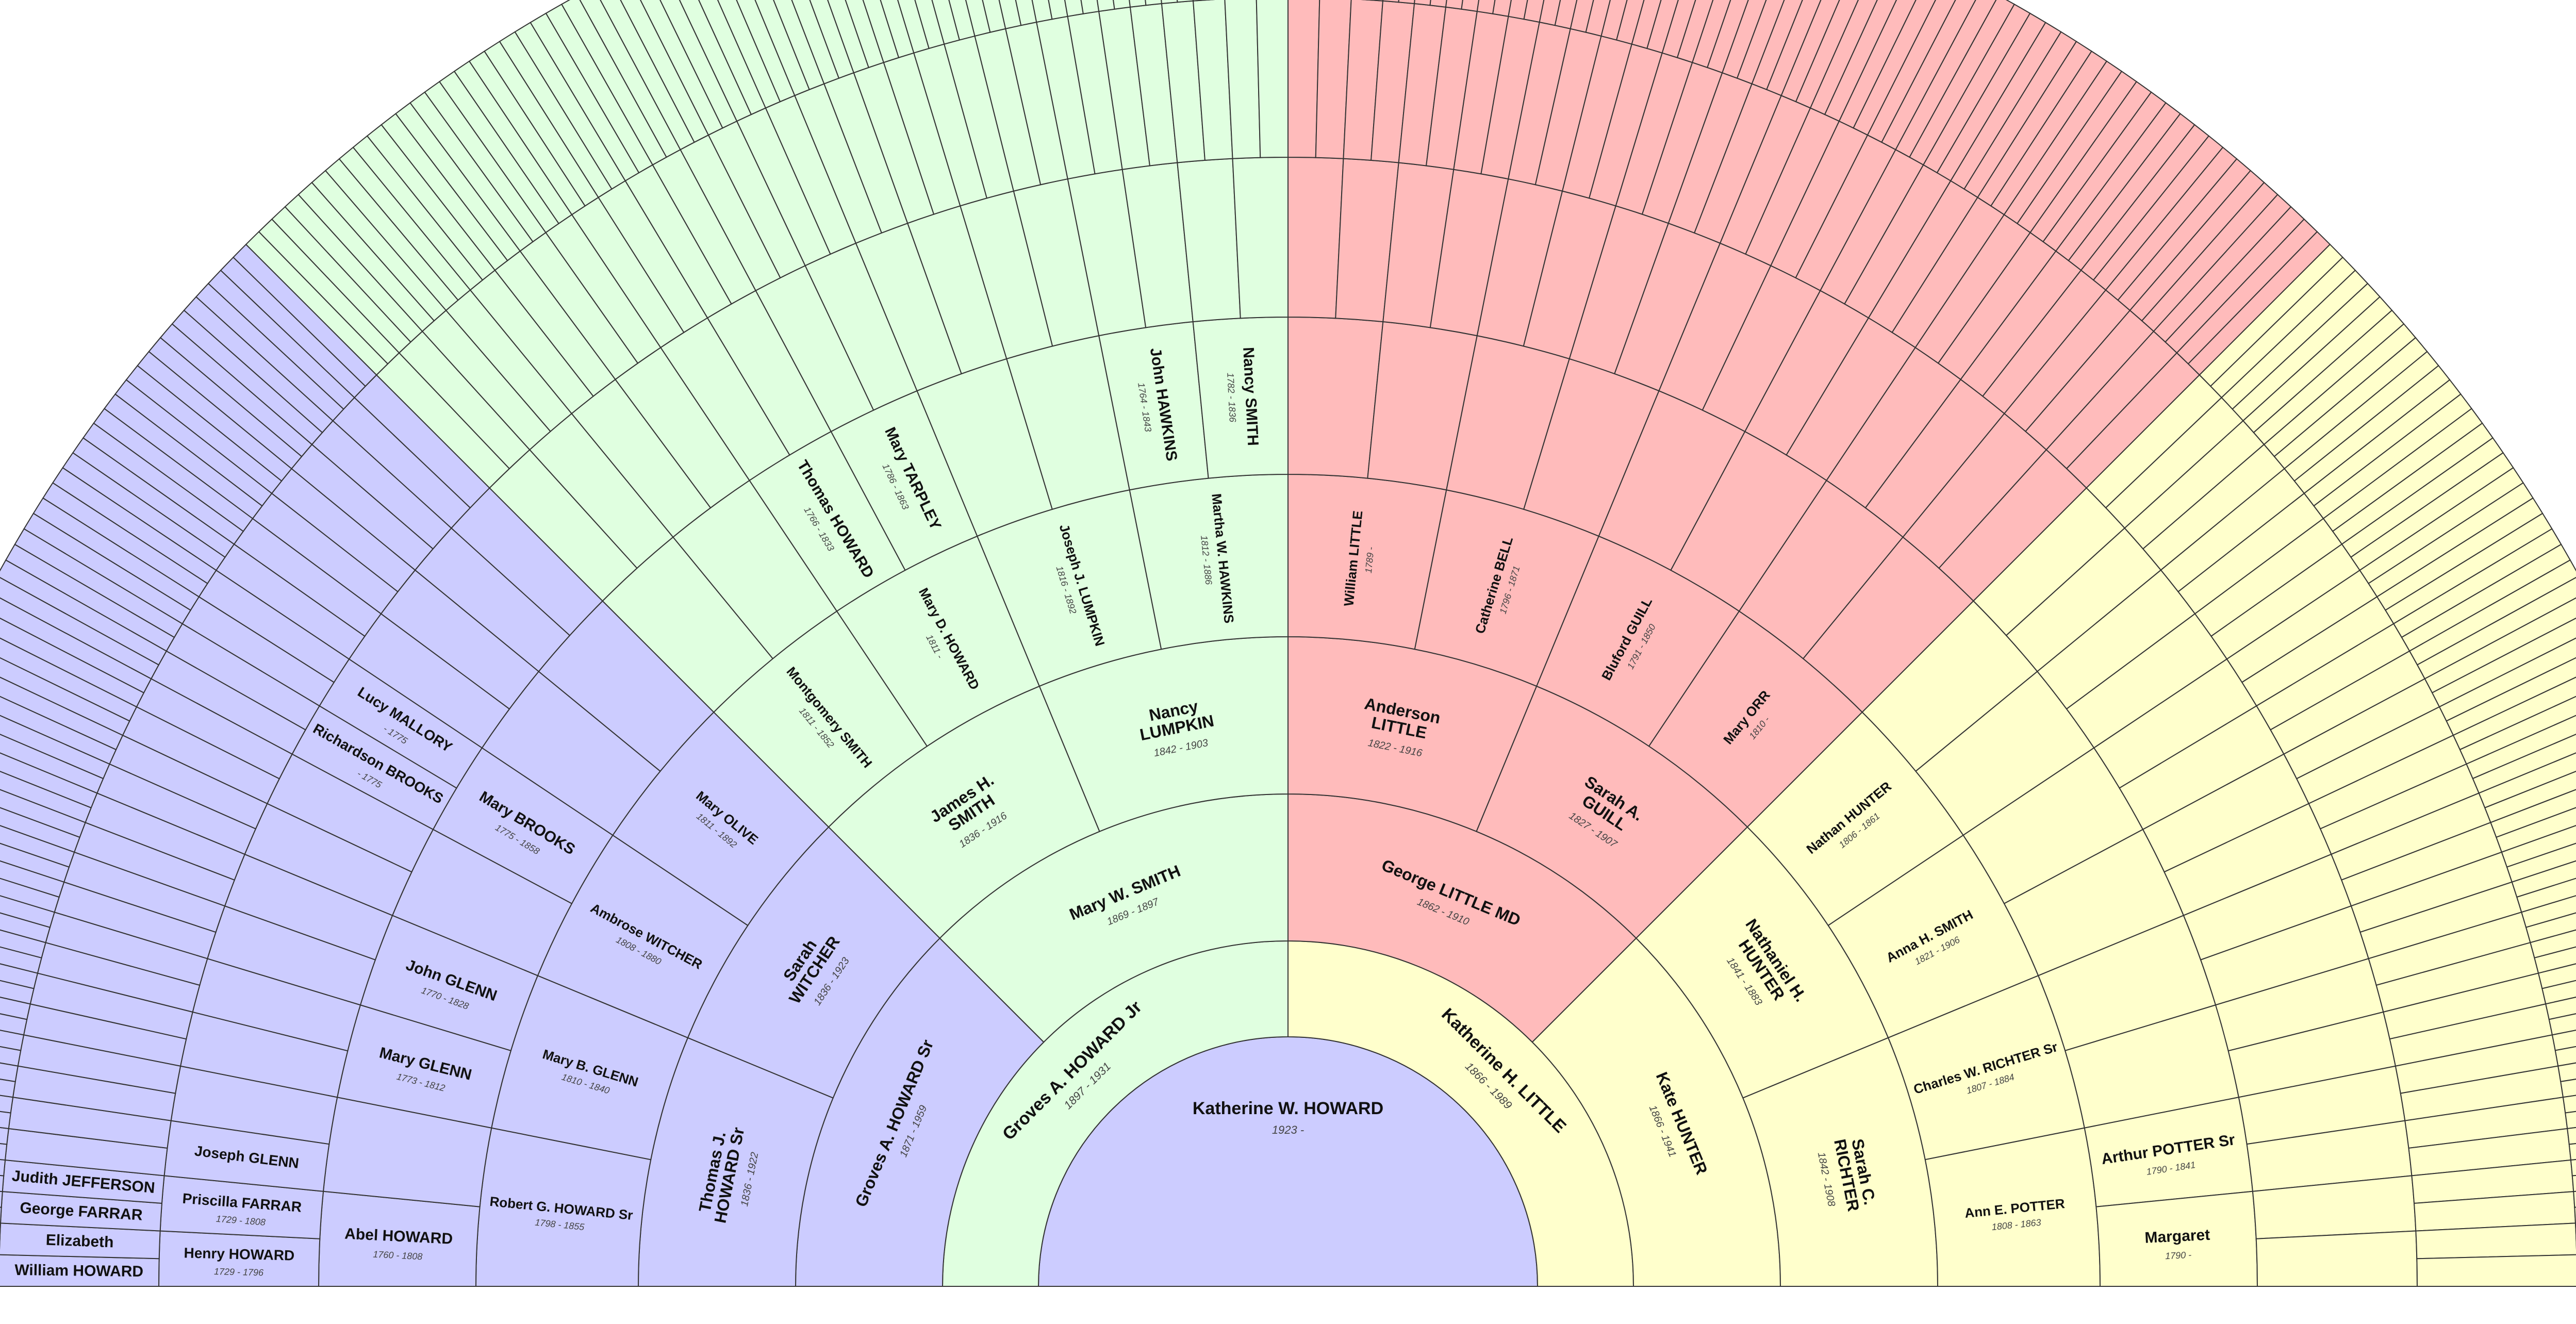  What do you see at coordinates (1288, 1108) in the screenshot?
I see `person-name: Katherine W. HOWARD` at bounding box center [1288, 1108].